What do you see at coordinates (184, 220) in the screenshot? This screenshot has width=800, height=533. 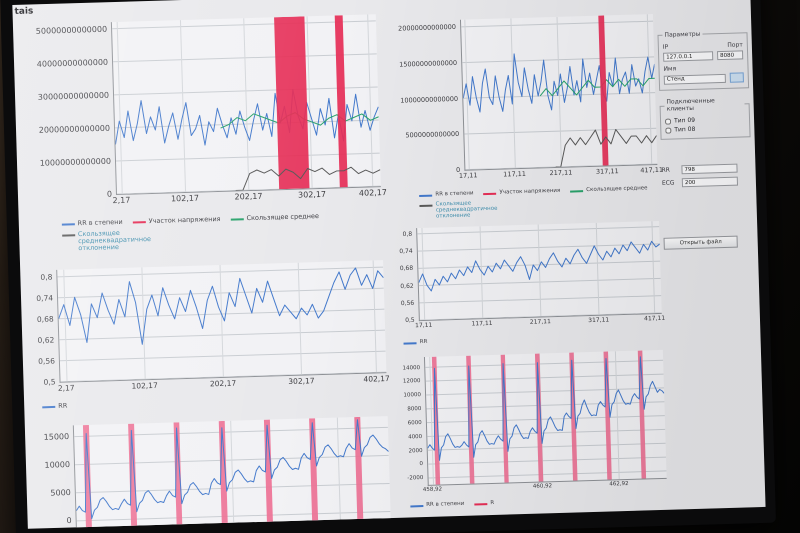 I see `legend-label: Участок напряжения` at bounding box center [184, 220].